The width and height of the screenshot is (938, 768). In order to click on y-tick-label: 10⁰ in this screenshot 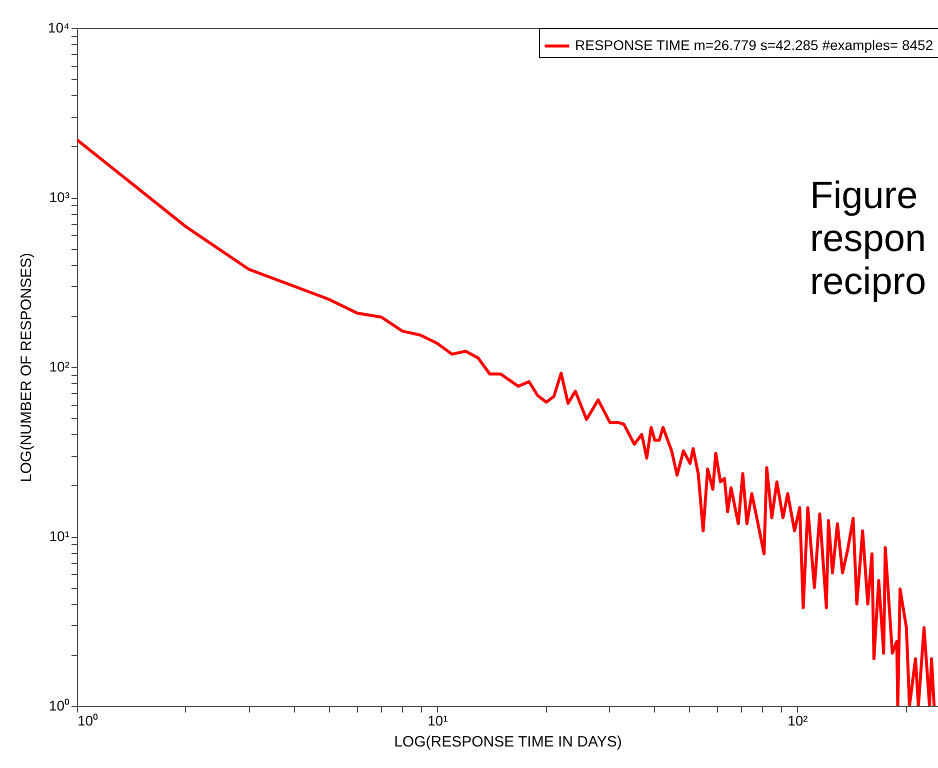, I will do `click(59, 706)`.